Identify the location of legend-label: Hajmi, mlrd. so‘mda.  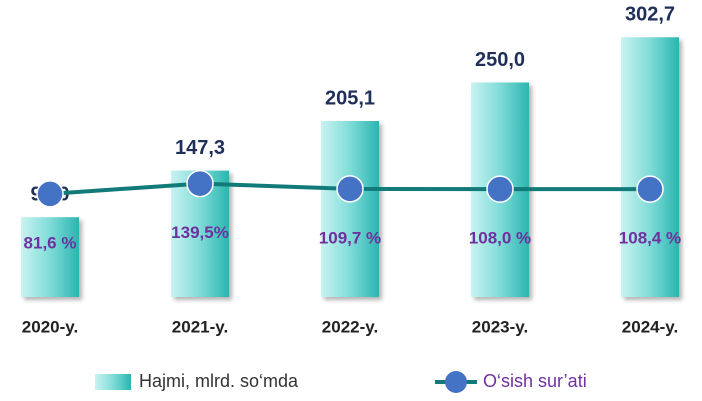
(219, 381).